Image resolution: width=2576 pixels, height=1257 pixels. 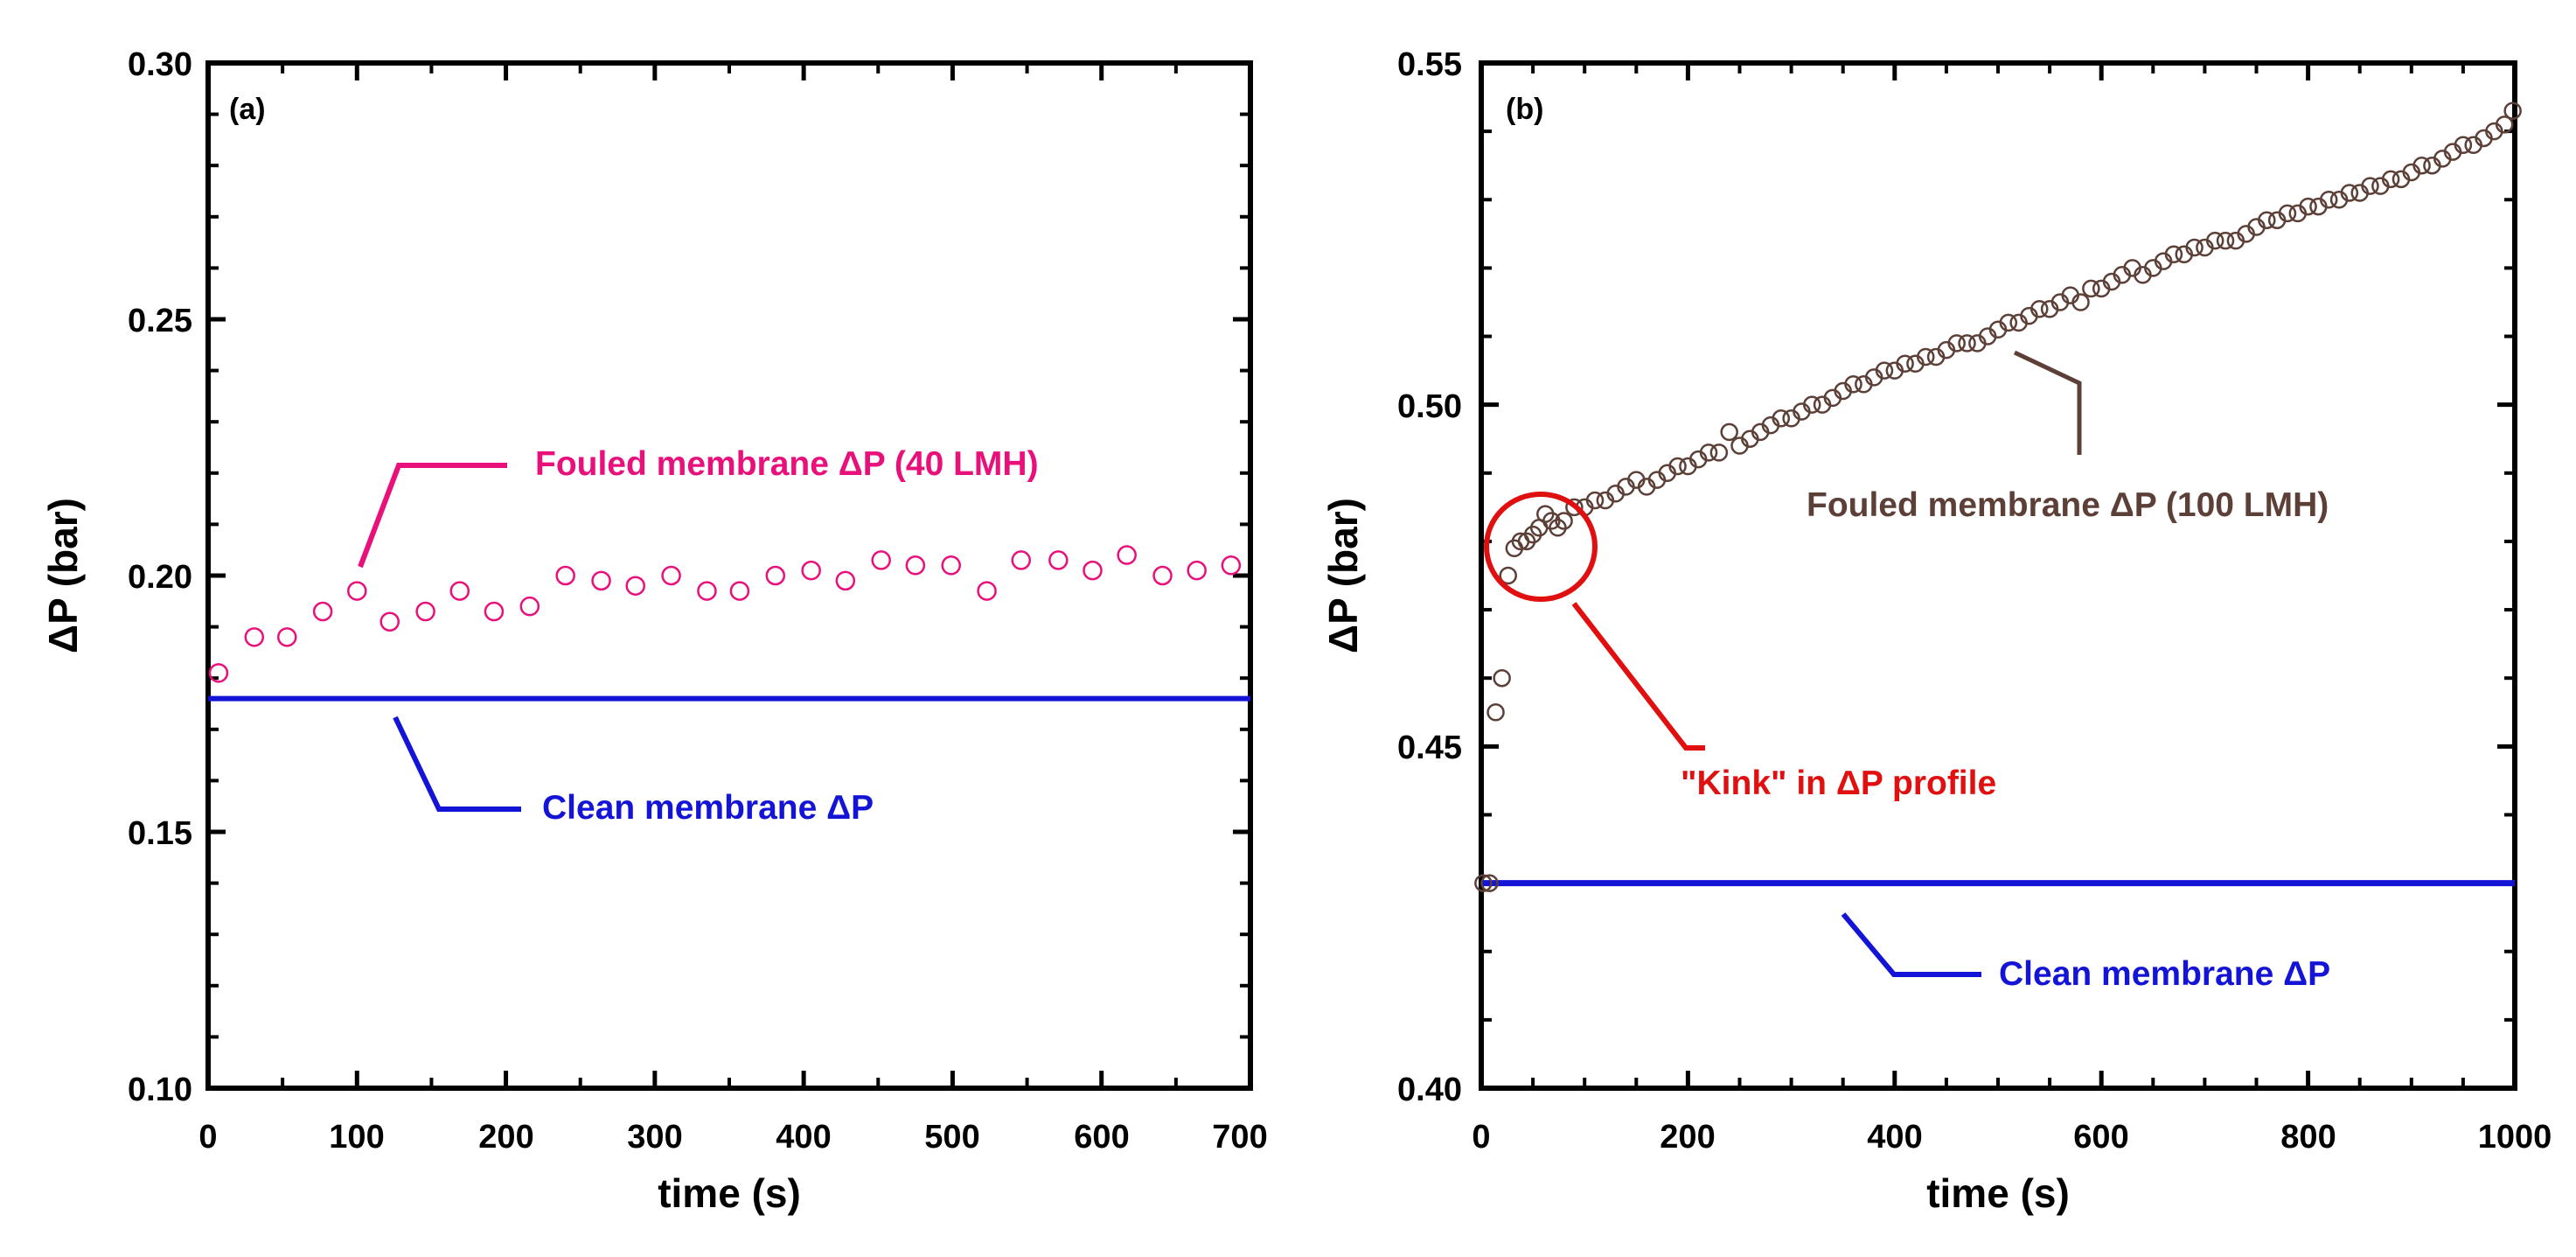 I want to click on panel-b-clean-annotation: Clean membrane ΔP, so click(x=2164, y=974).